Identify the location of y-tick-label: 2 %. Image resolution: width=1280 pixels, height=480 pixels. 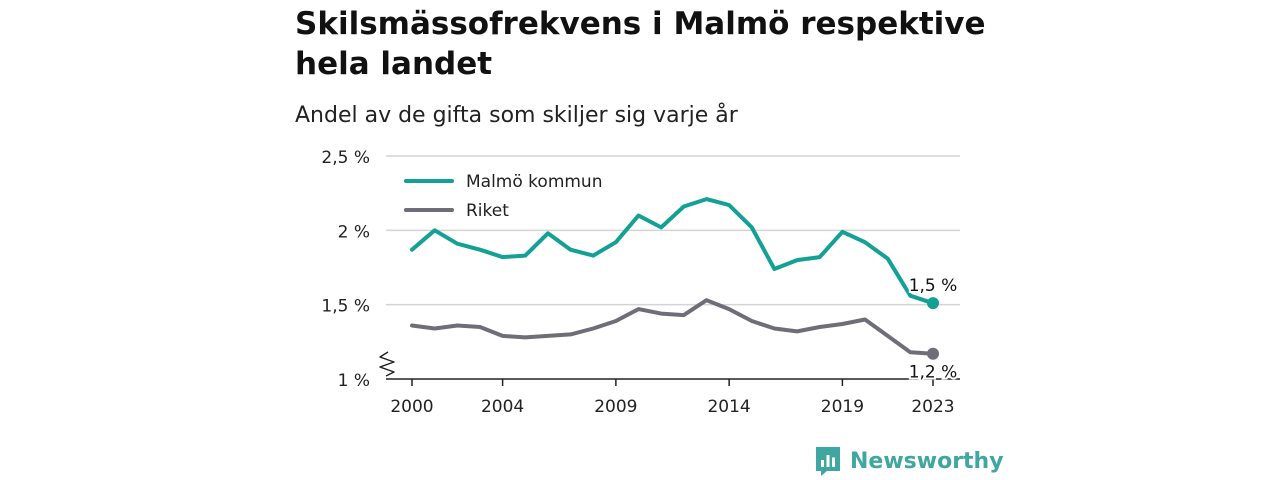
(354, 232).